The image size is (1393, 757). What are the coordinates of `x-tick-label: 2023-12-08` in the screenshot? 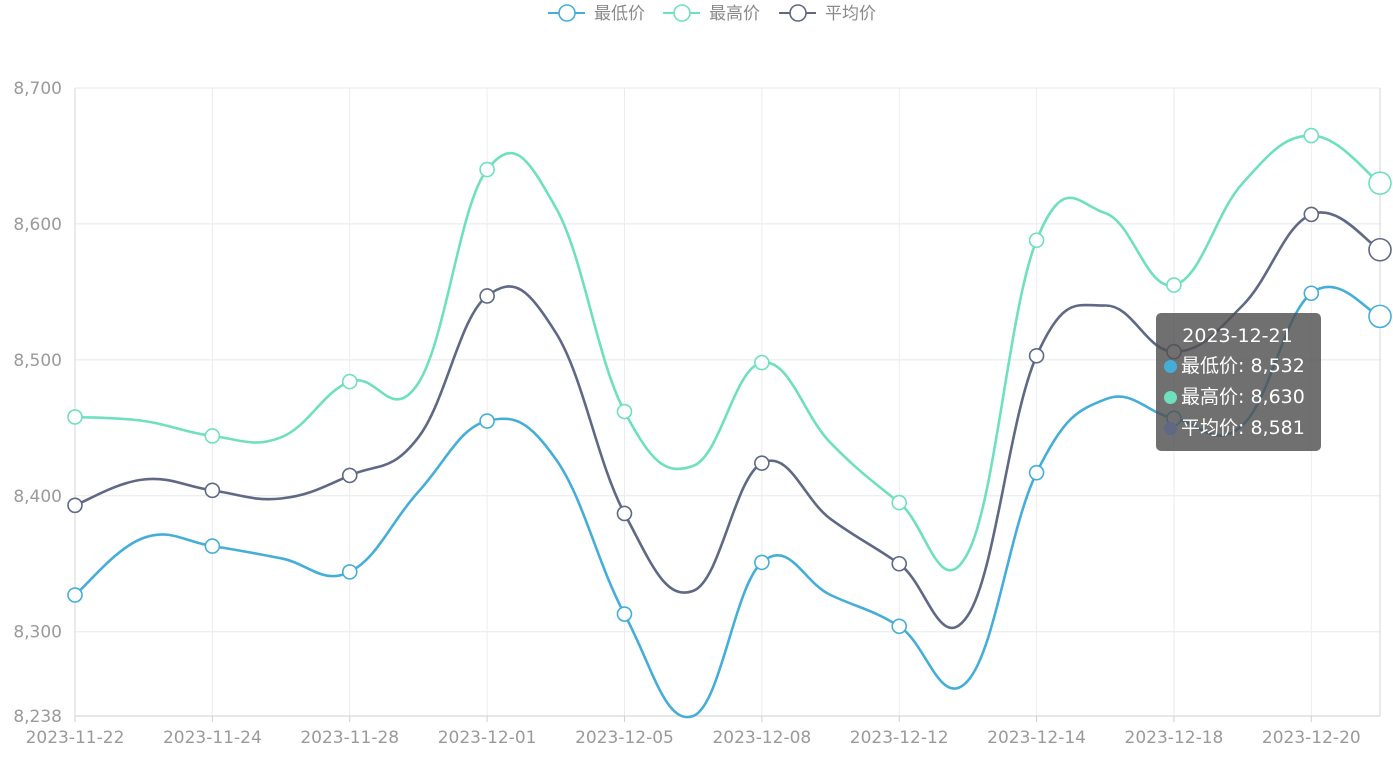 It's located at (761, 738).